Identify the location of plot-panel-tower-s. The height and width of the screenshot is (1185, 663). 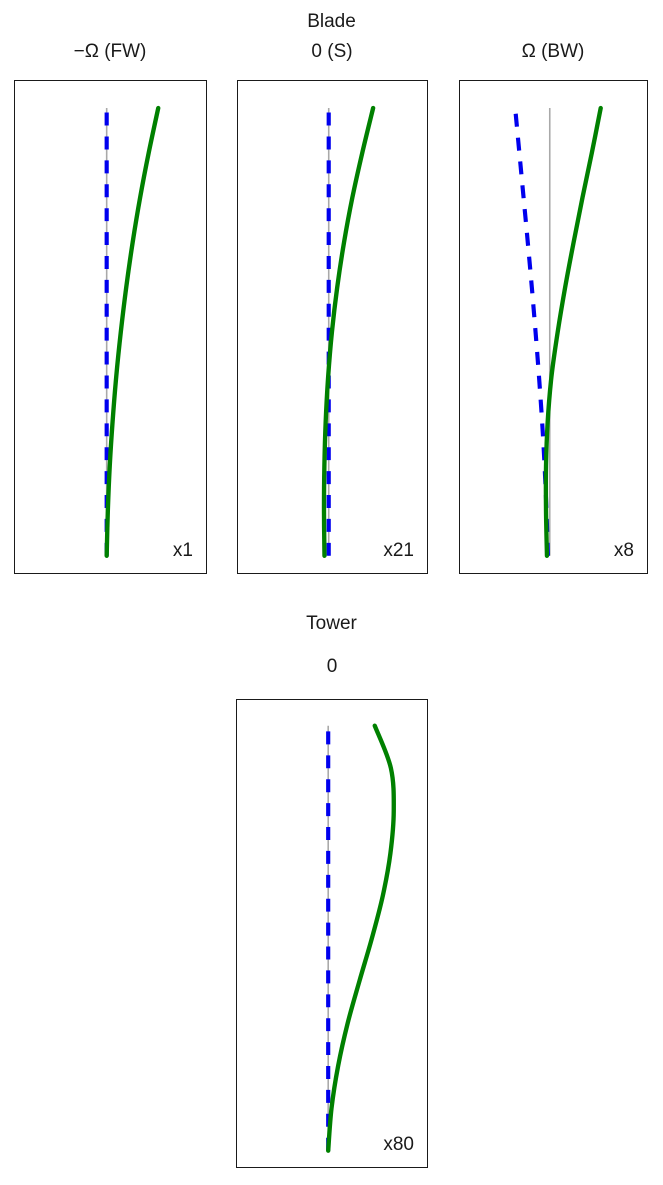
(332, 933).